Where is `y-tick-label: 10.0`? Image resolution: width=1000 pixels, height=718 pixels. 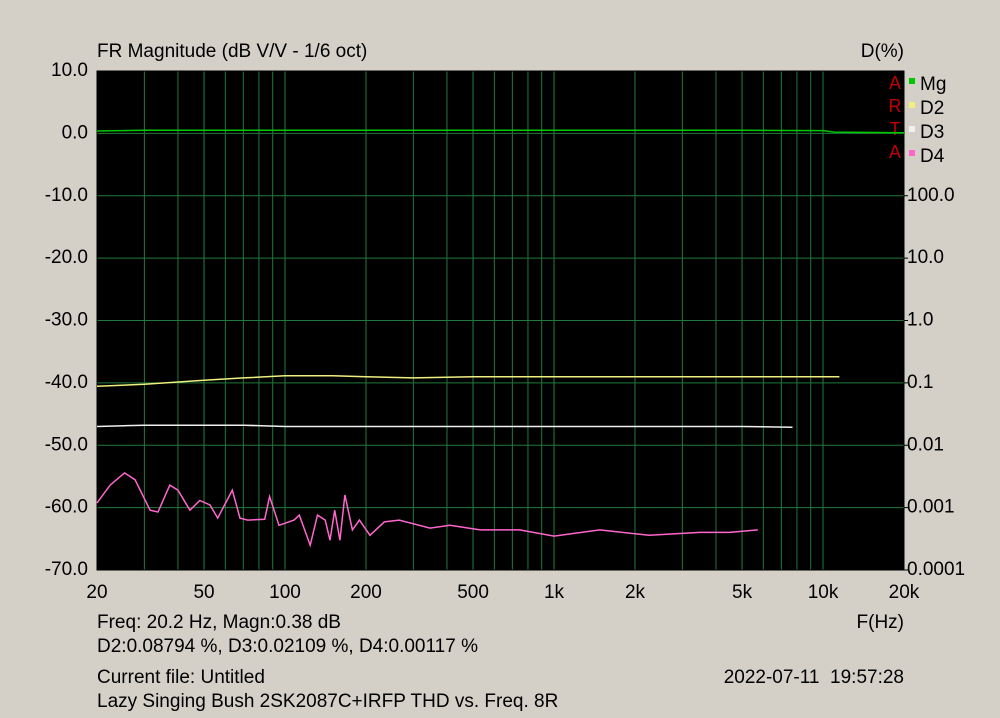
y-tick-label: 10.0 is located at coordinates (69, 70).